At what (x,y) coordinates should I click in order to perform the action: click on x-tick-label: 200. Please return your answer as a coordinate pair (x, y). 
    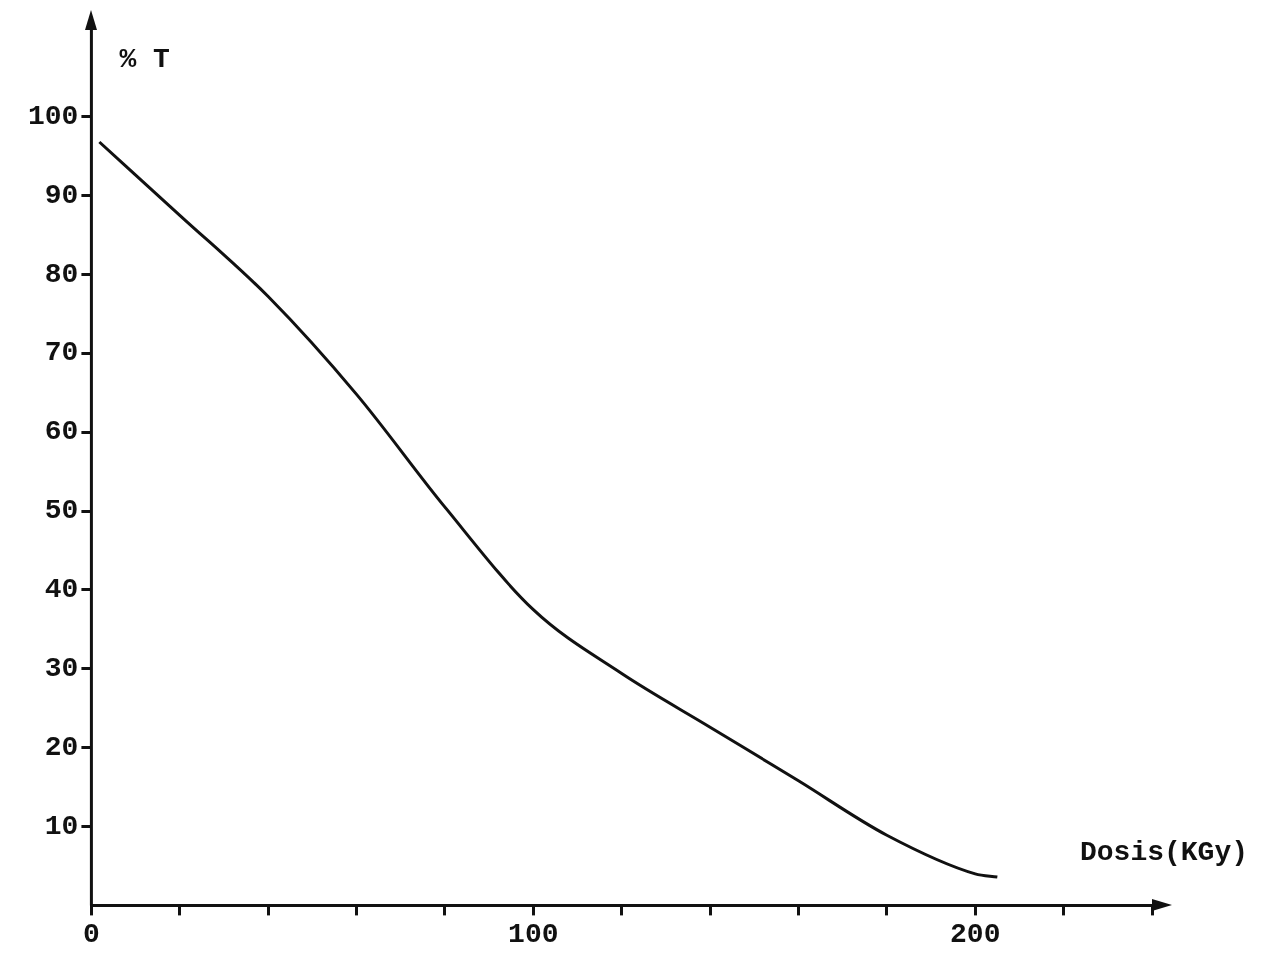
    Looking at the image, I should click on (975, 935).